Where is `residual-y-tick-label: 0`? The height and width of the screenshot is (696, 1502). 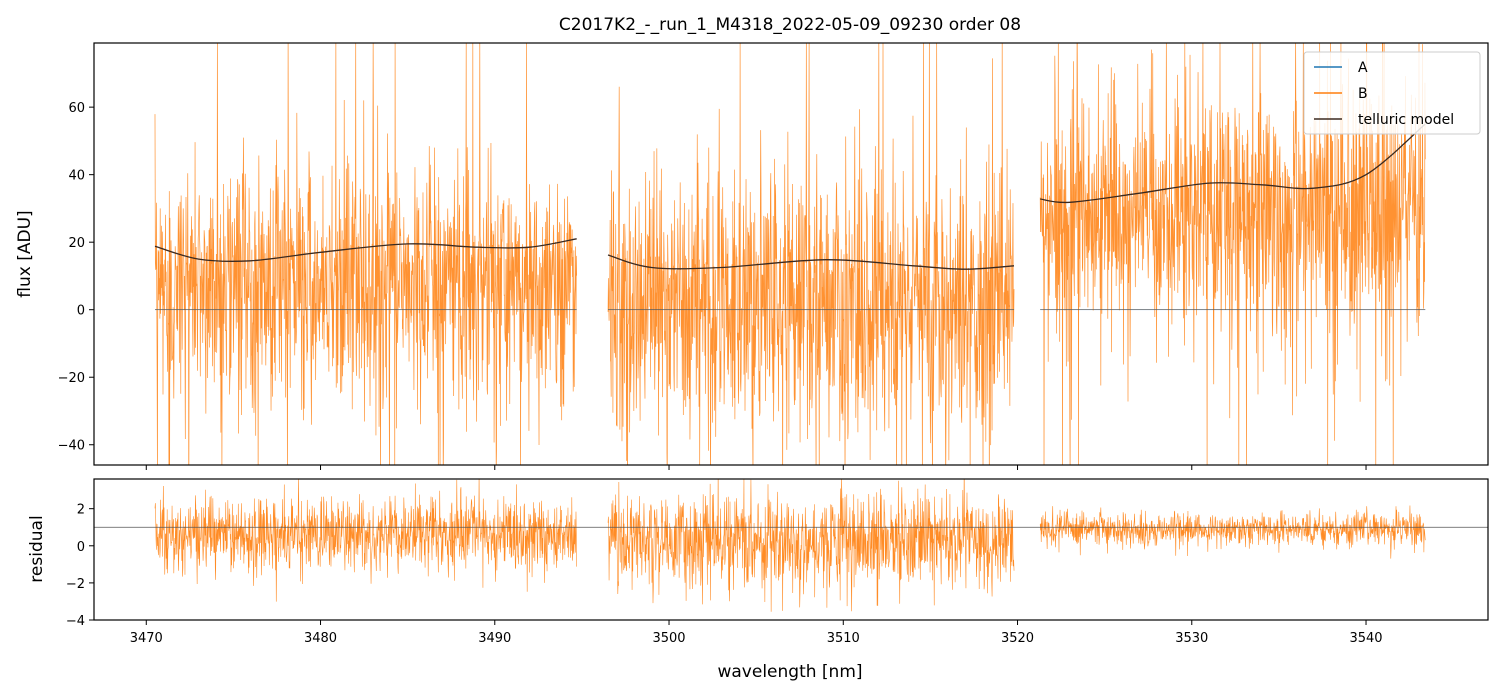
residual-y-tick-label: 0 is located at coordinates (81, 547).